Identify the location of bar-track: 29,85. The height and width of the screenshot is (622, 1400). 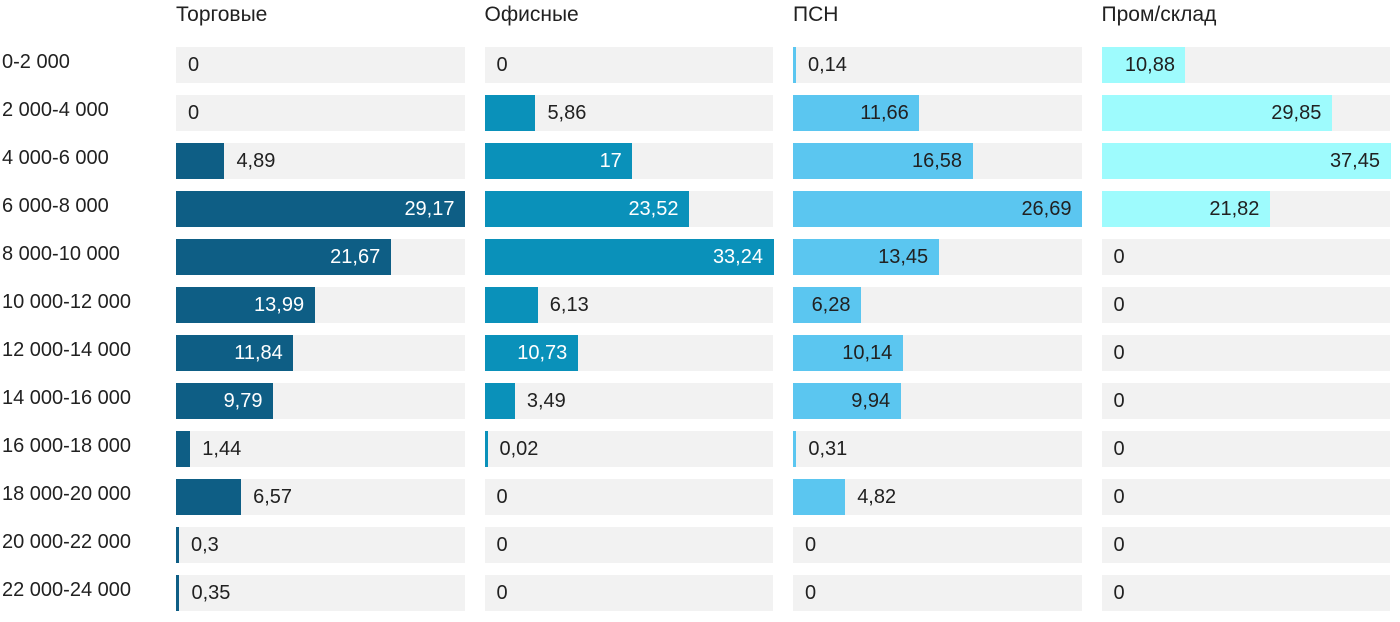
(1245, 113).